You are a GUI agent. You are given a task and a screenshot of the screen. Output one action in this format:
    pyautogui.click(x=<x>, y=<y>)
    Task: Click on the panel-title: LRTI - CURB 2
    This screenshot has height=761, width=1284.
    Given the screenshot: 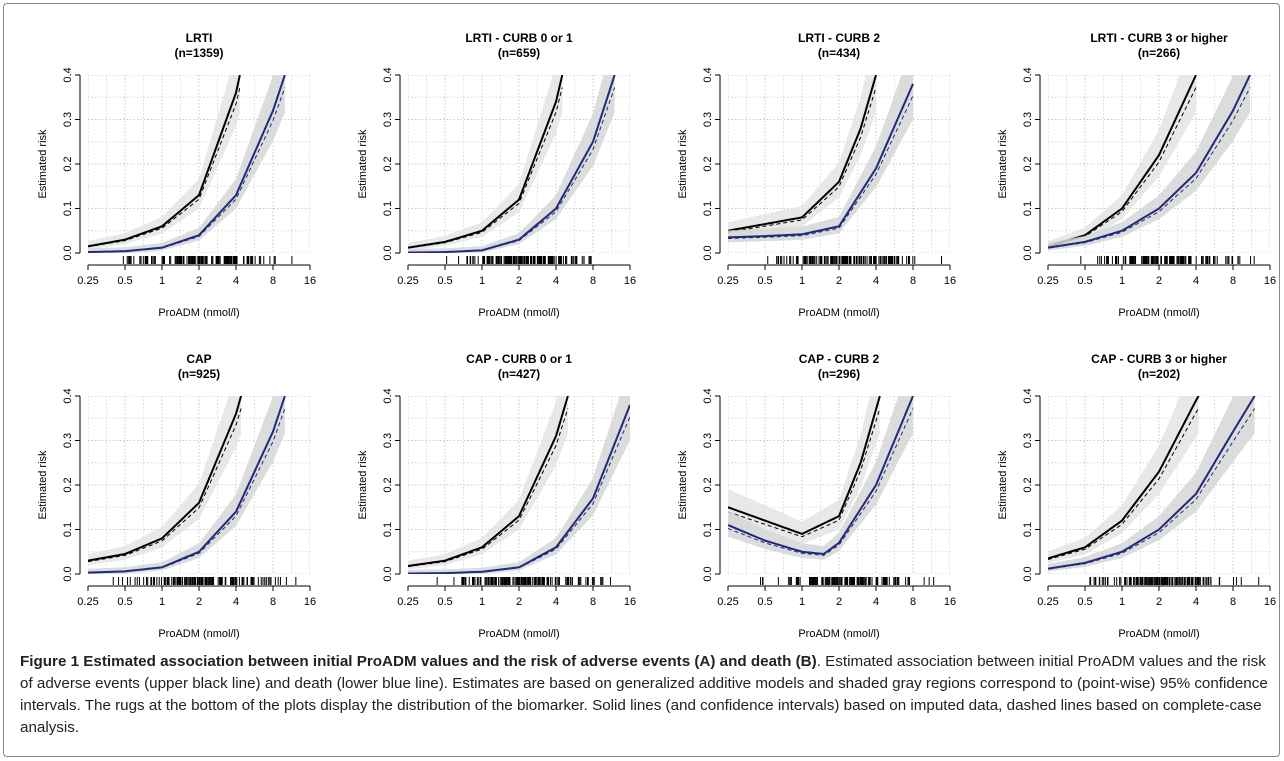 What is the action you would take?
    pyautogui.click(x=839, y=38)
    